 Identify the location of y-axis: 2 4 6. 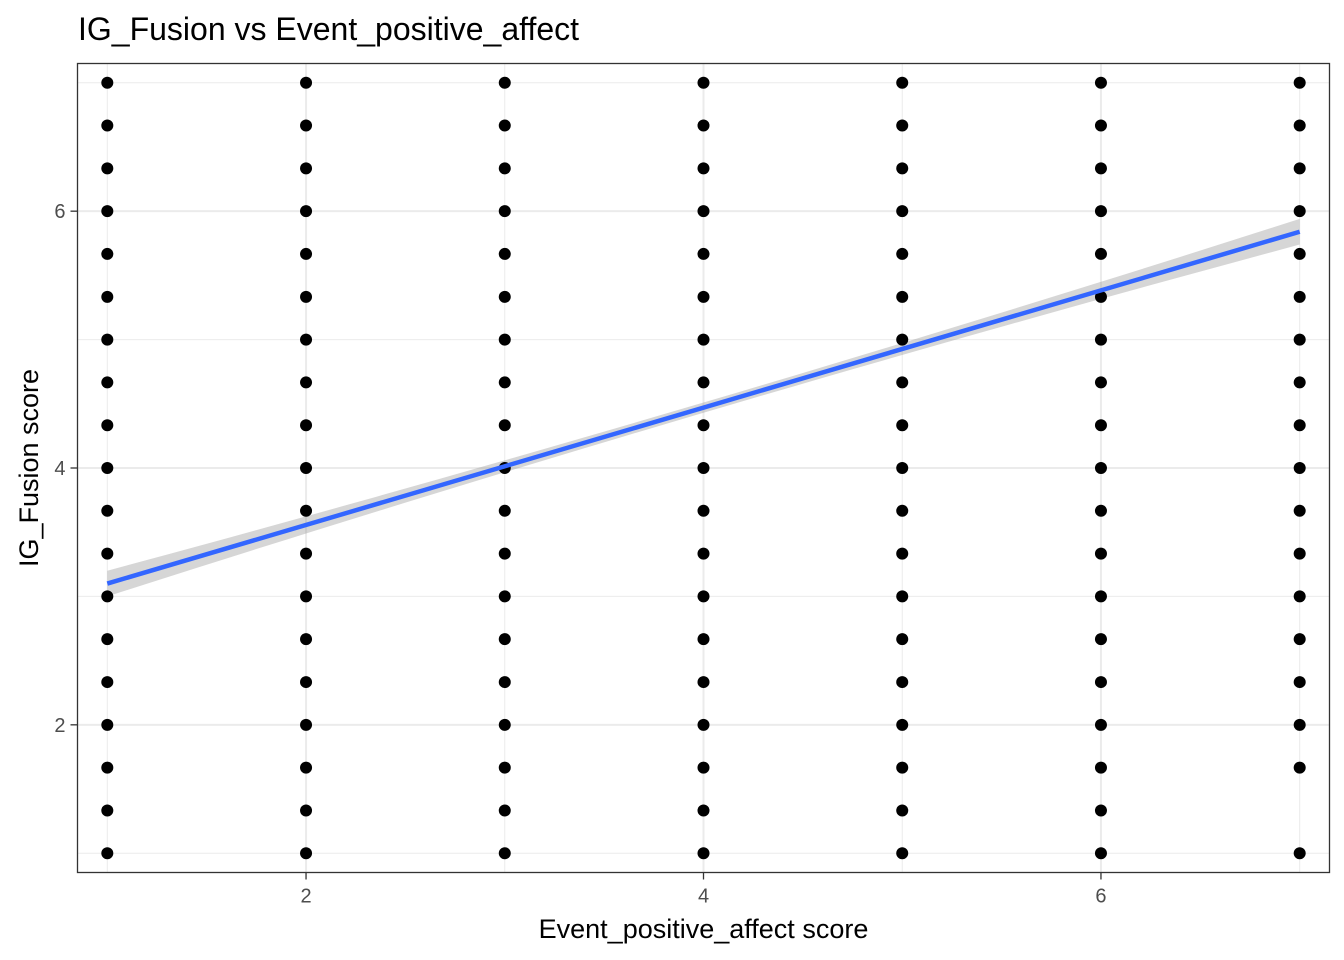
(66, 469).